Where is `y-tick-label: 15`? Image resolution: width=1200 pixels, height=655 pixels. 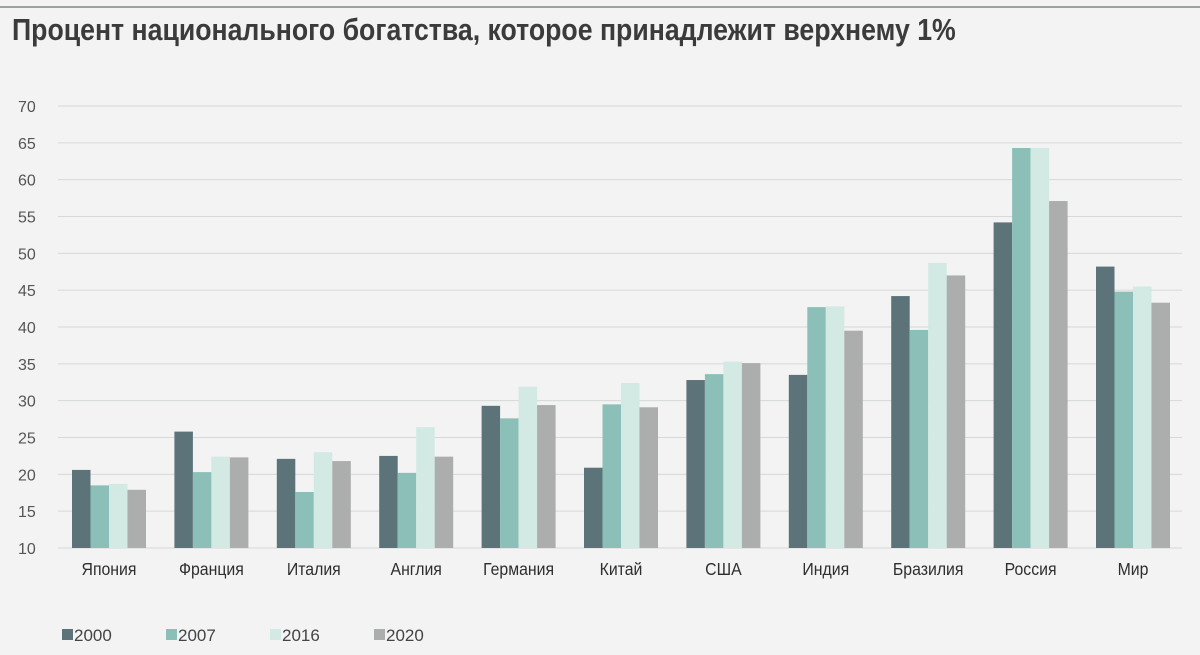
y-tick-label: 15 is located at coordinates (27, 512).